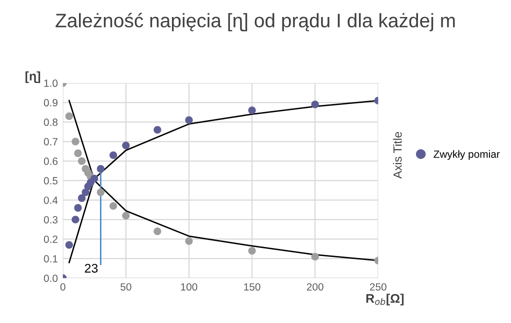  What do you see at coordinates (51, 122) in the screenshot?
I see `y-tick-label: 0.8` at bounding box center [51, 122].